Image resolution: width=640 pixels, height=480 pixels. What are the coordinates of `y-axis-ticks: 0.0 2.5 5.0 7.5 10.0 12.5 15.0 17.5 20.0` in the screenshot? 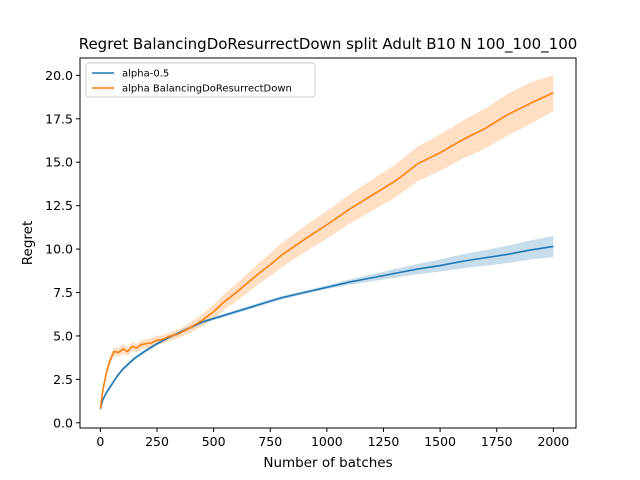 It's located at (62, 249).